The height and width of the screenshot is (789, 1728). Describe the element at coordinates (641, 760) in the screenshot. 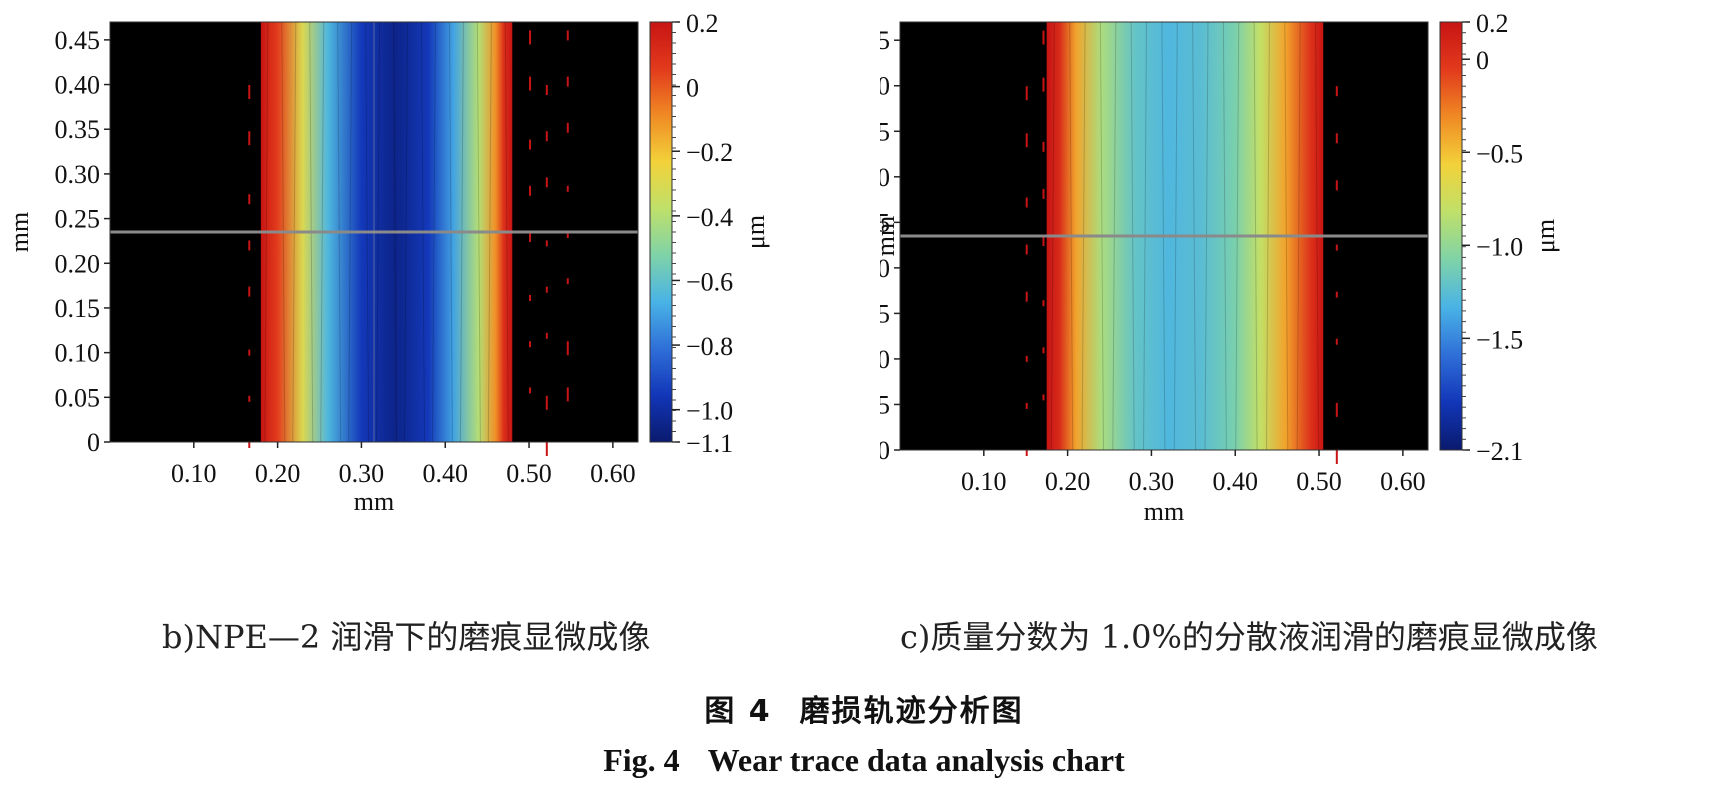

I see `figure-label-en: Fig. 4` at that location.